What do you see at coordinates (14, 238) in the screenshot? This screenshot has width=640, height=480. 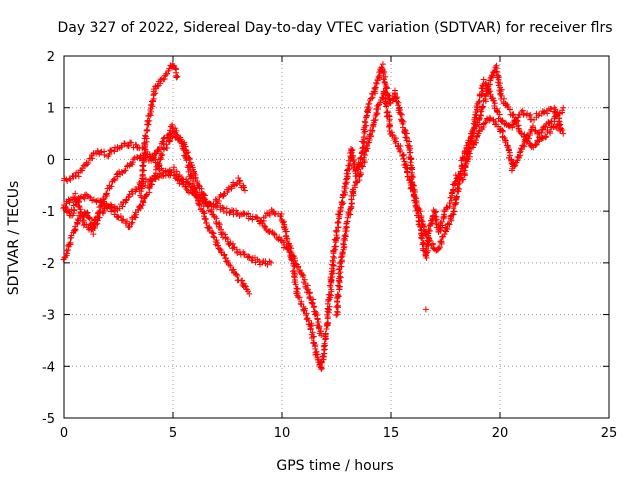 I see `y-axis-title: SDTVAR / TECUs` at bounding box center [14, 238].